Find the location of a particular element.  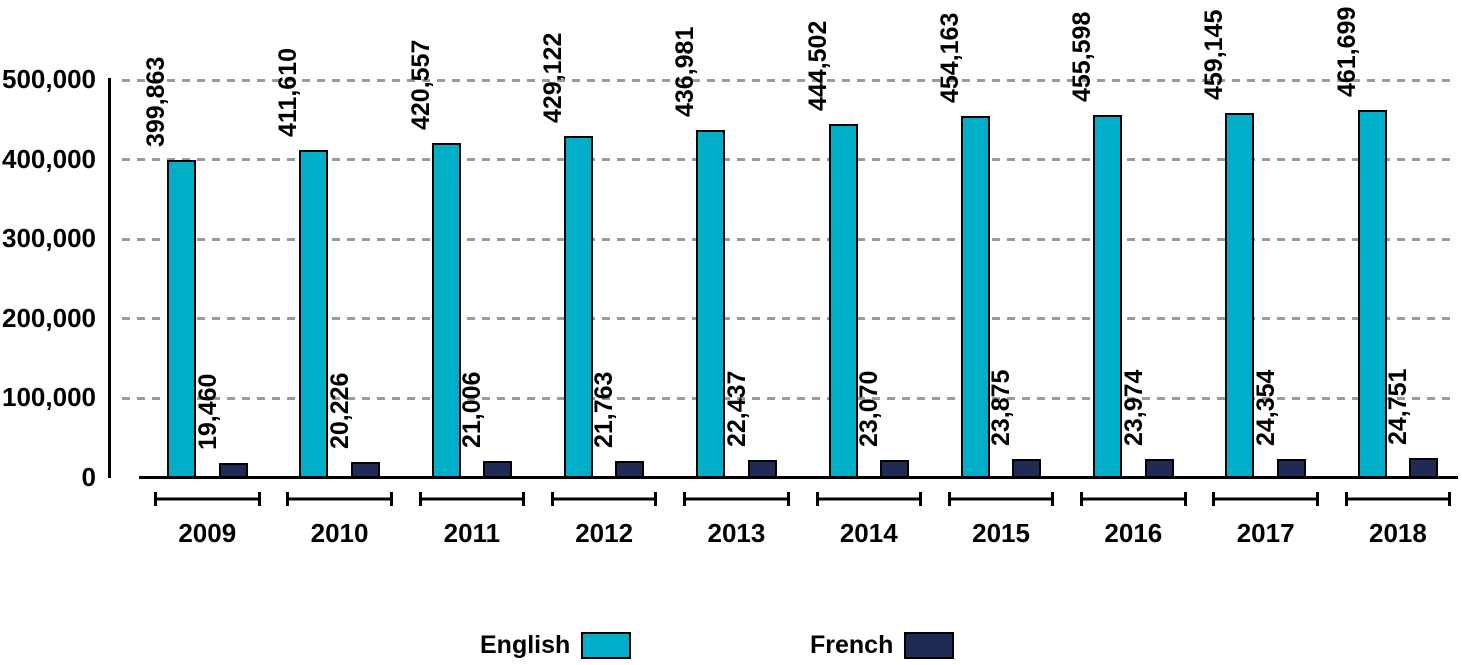

x-category-label-2017: 2017 is located at coordinates (1265, 533).